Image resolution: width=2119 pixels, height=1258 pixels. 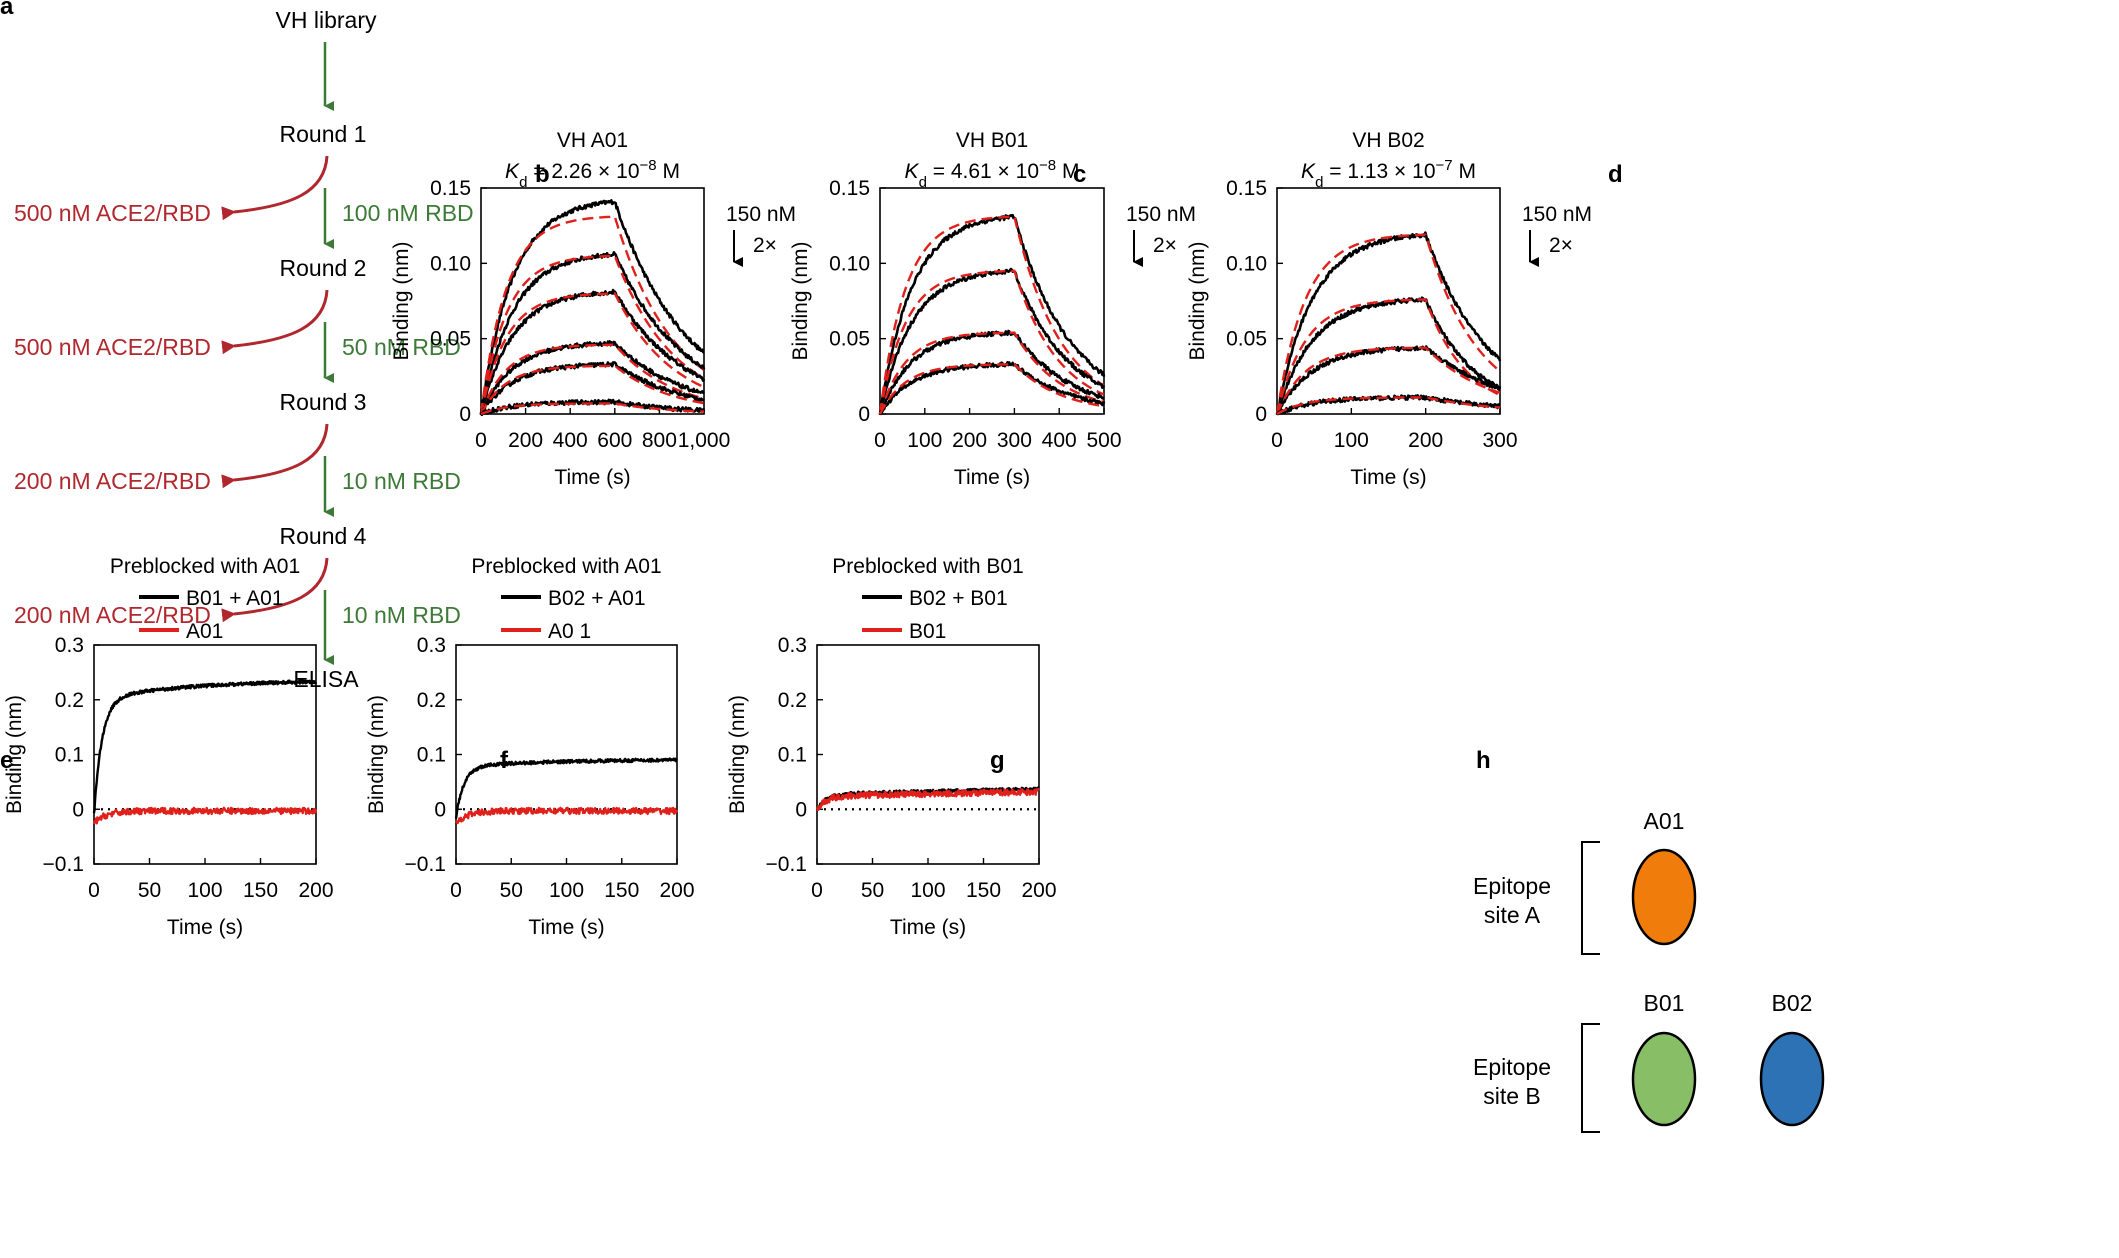 What do you see at coordinates (992, 174) in the screenshot?
I see `c-kd-value: Kd = 4.61 × 10−8 M` at bounding box center [992, 174].